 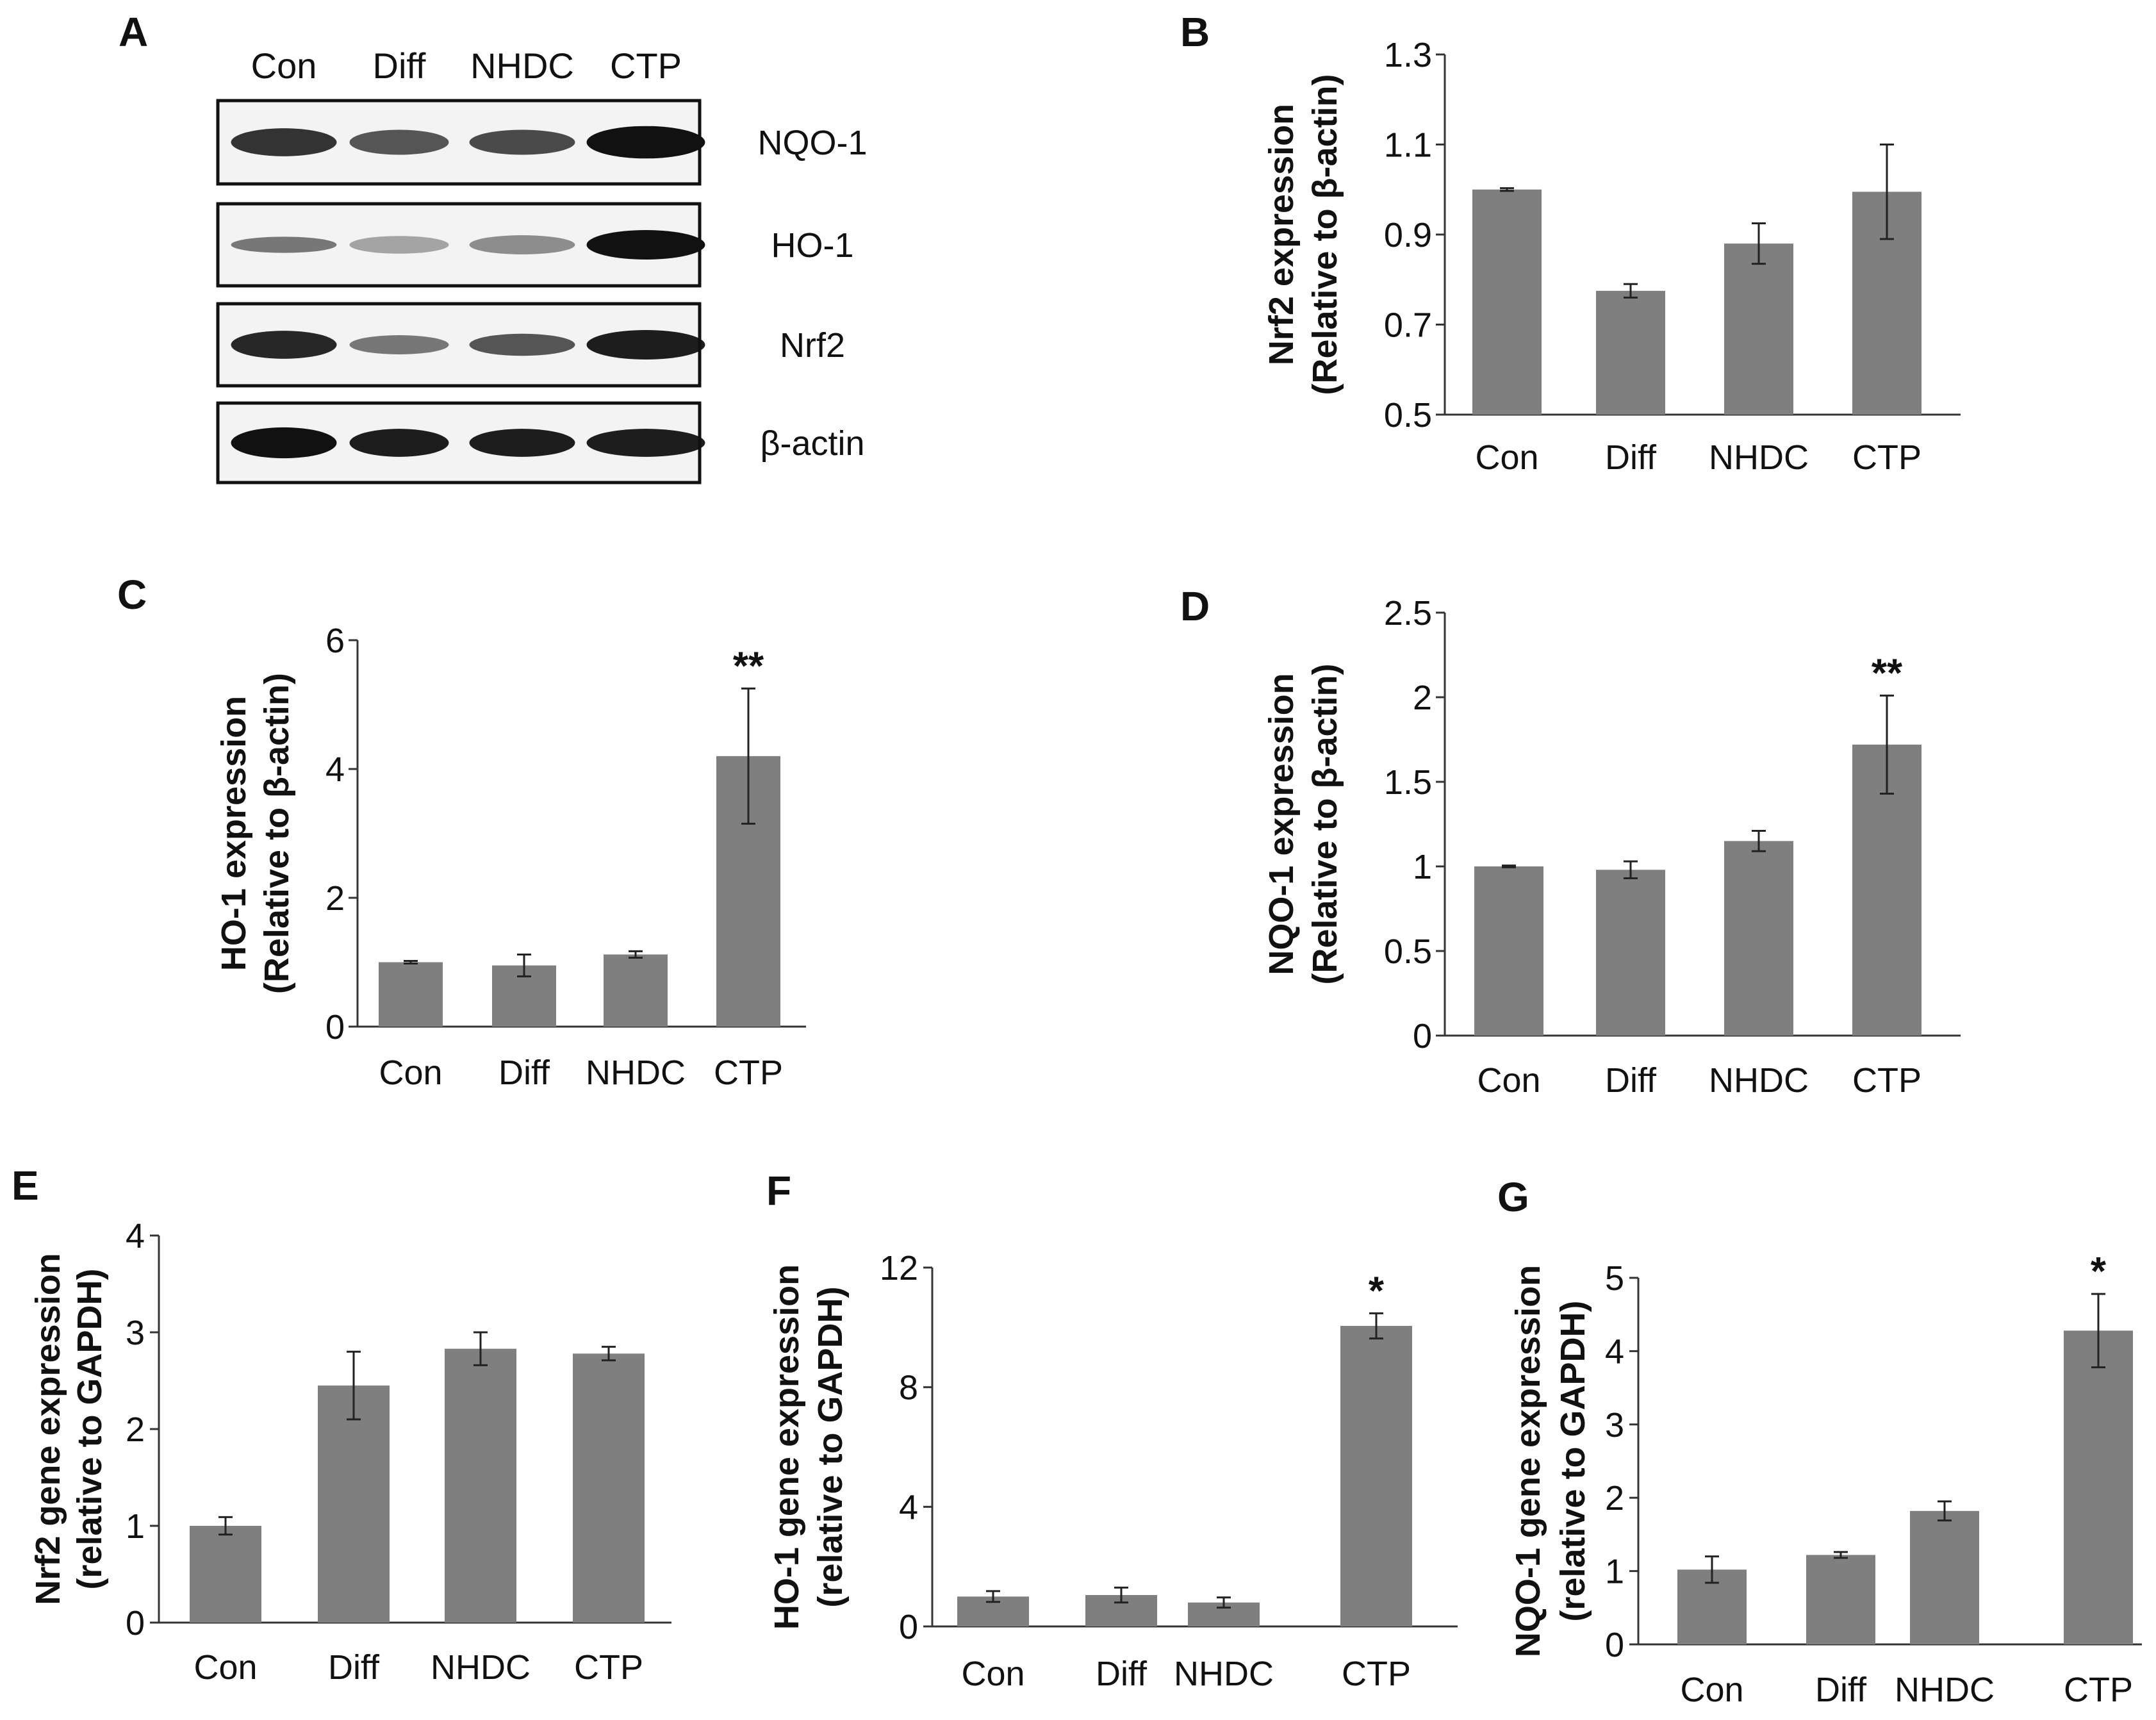 What do you see at coordinates (1195, 32) in the screenshot?
I see `panel-letter: B` at bounding box center [1195, 32].